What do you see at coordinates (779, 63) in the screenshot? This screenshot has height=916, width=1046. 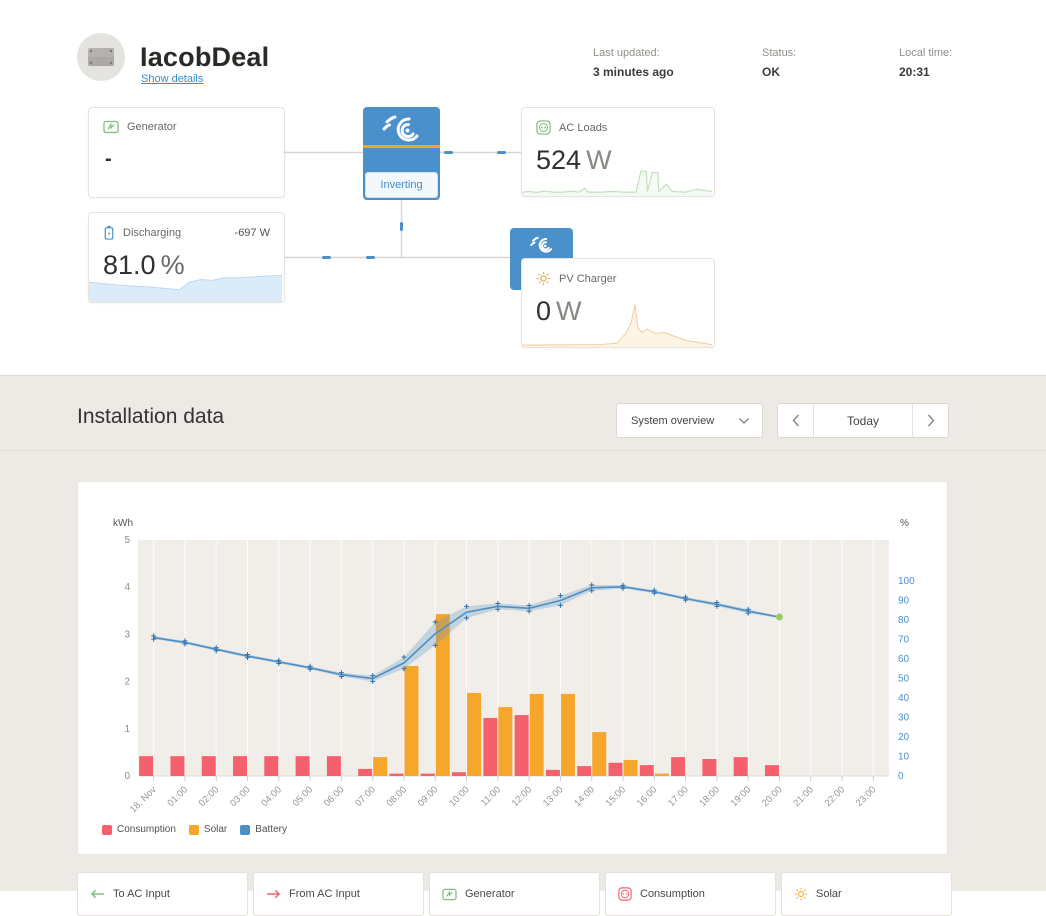 I see `status-state: Status: OK` at bounding box center [779, 63].